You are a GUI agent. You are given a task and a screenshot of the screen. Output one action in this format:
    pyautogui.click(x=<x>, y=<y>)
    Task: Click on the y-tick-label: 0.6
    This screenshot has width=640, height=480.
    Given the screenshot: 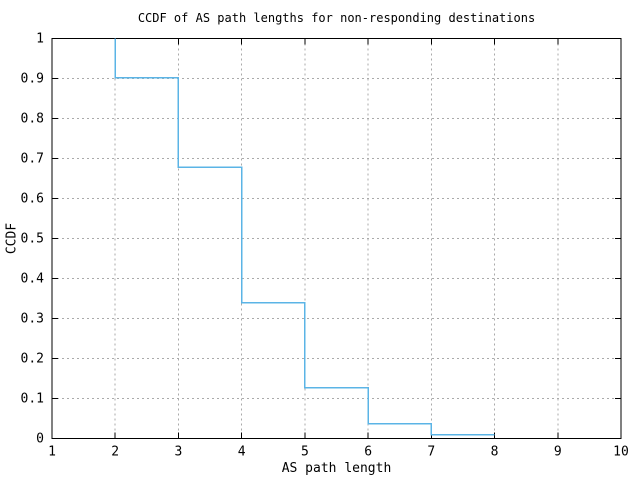 What is the action you would take?
    pyautogui.click(x=32, y=199)
    